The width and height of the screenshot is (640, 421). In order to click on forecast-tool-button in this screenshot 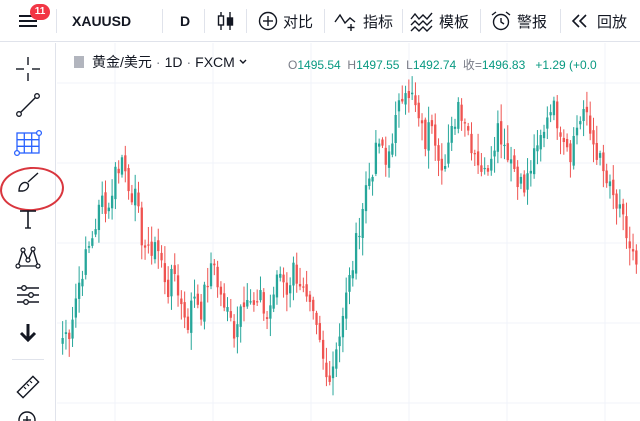, I will do `click(28, 295)`.